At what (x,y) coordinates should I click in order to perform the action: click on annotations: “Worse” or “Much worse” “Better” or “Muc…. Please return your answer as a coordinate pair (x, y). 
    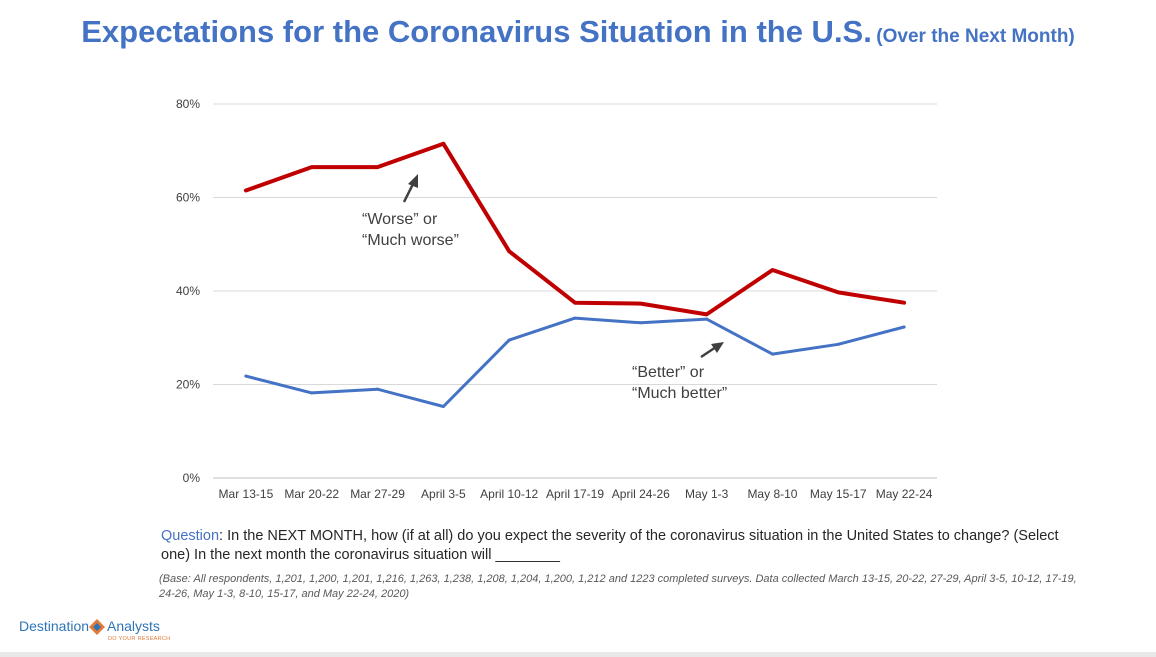
    Looking at the image, I should click on (544, 288).